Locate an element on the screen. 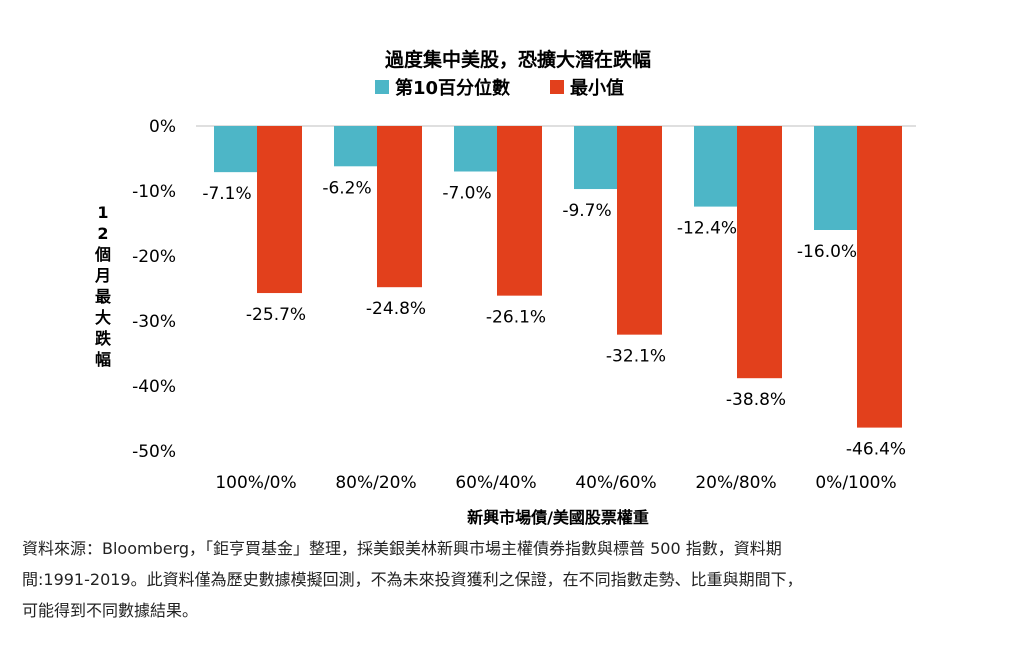 The image size is (1010, 653). legend-label-min: 最小值 is located at coordinates (597, 88).